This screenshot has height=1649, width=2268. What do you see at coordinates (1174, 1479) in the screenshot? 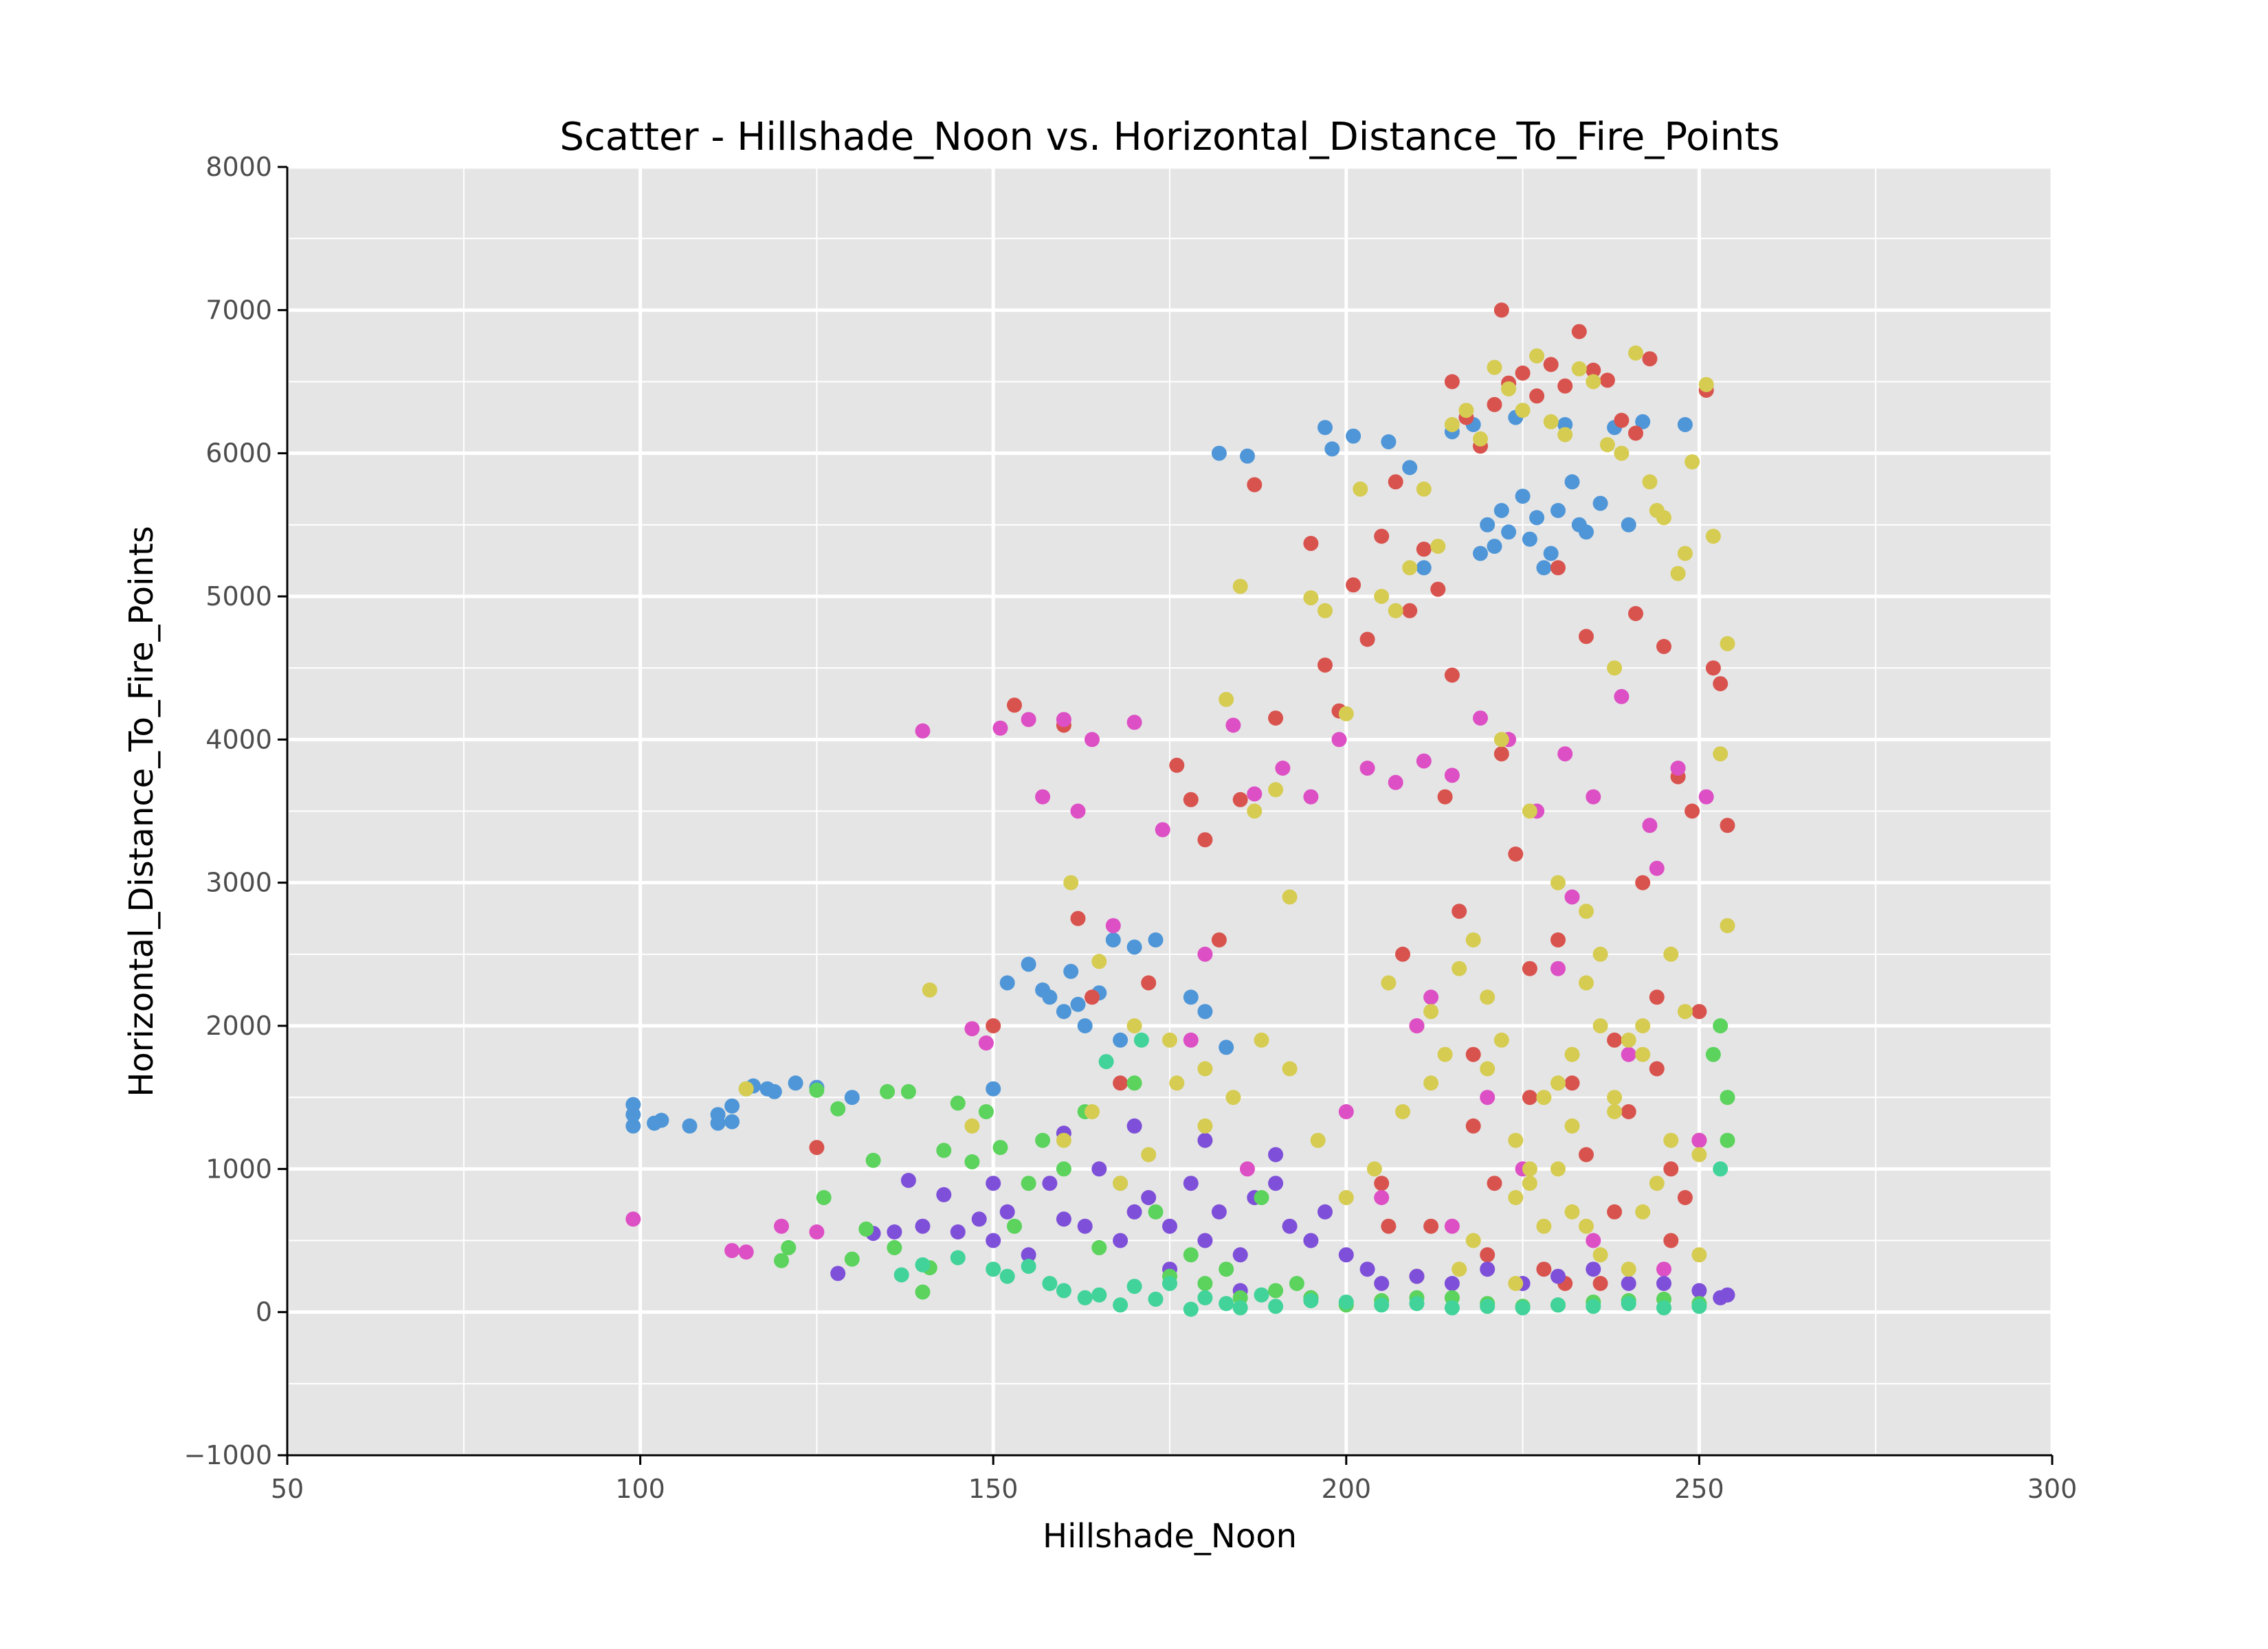
I see `x-axis-ticks: 50 100 150 200 250 300` at bounding box center [1174, 1479].